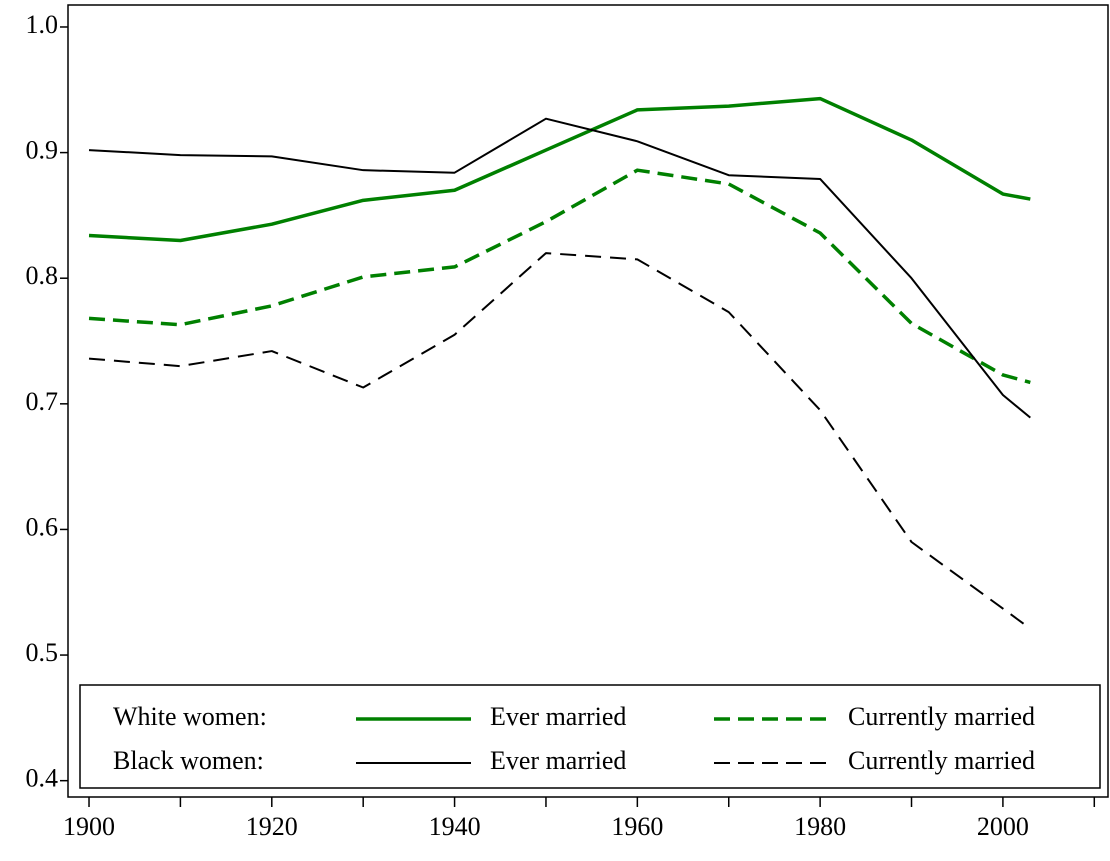 This screenshot has height=861, width=1110. I want to click on legend-box, so click(590, 736).